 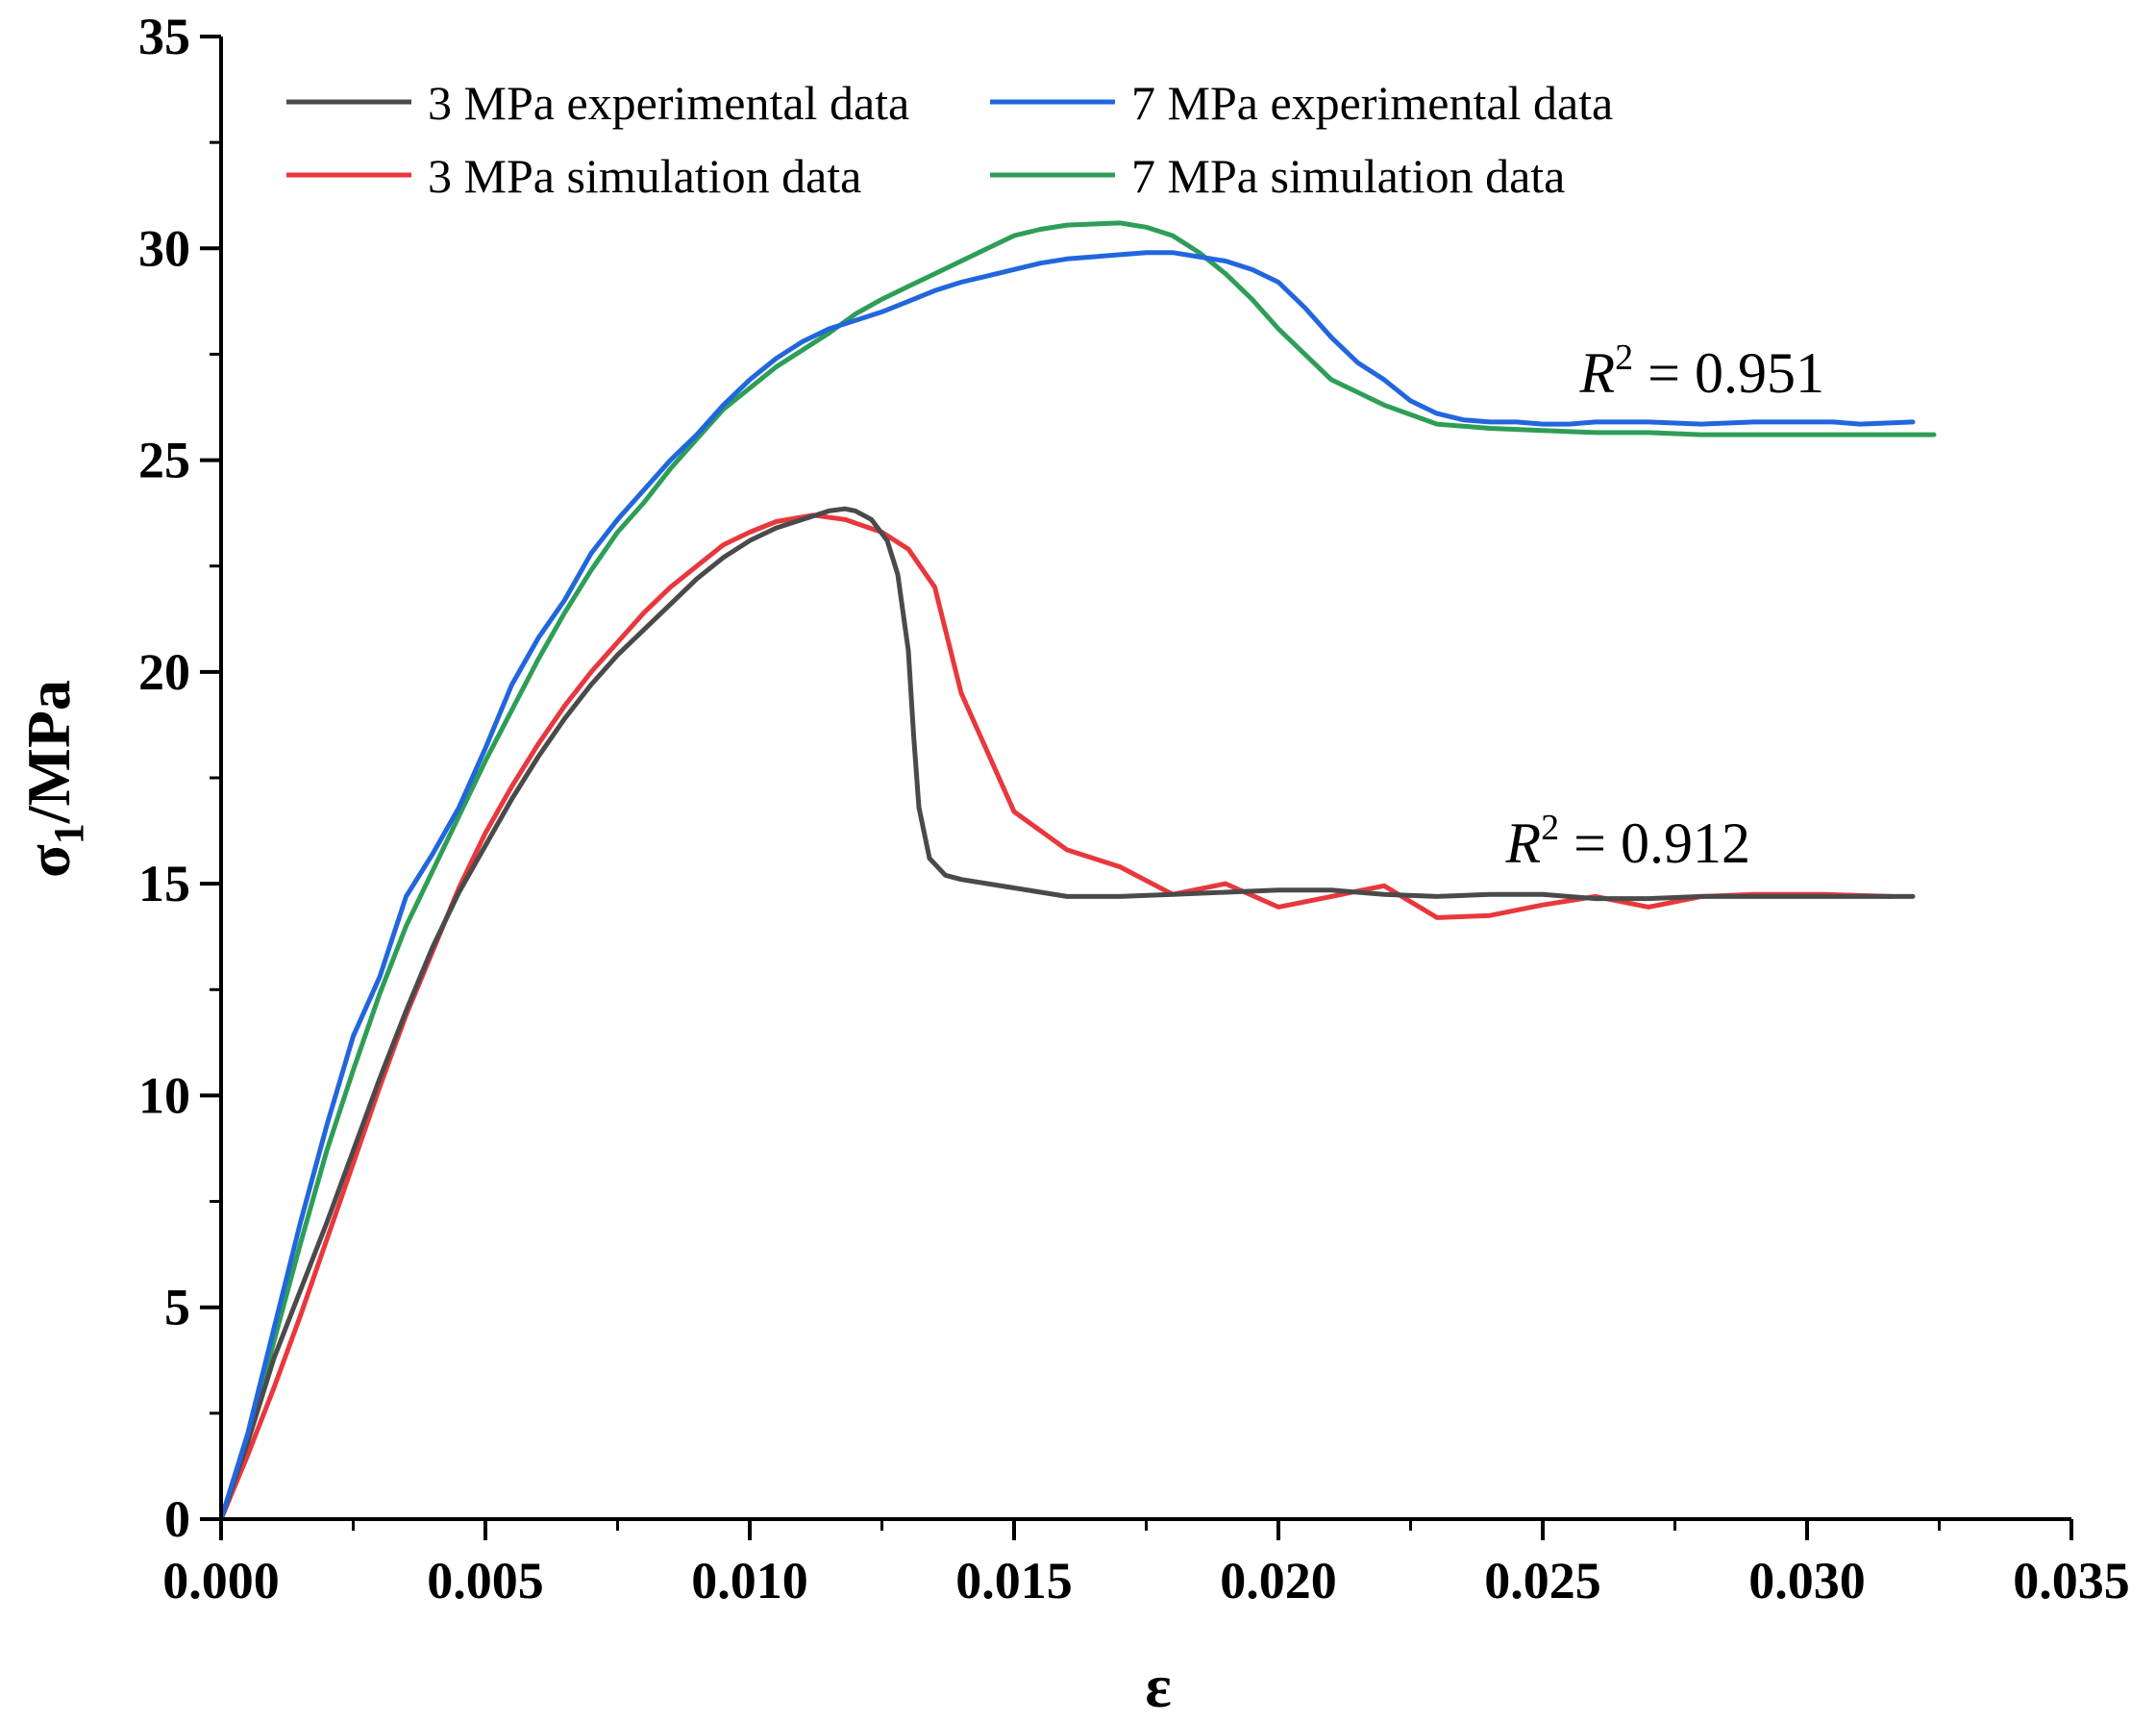 I want to click on legend-item-3mpa-simulation: 3 MPa simulation data, so click(x=573, y=176).